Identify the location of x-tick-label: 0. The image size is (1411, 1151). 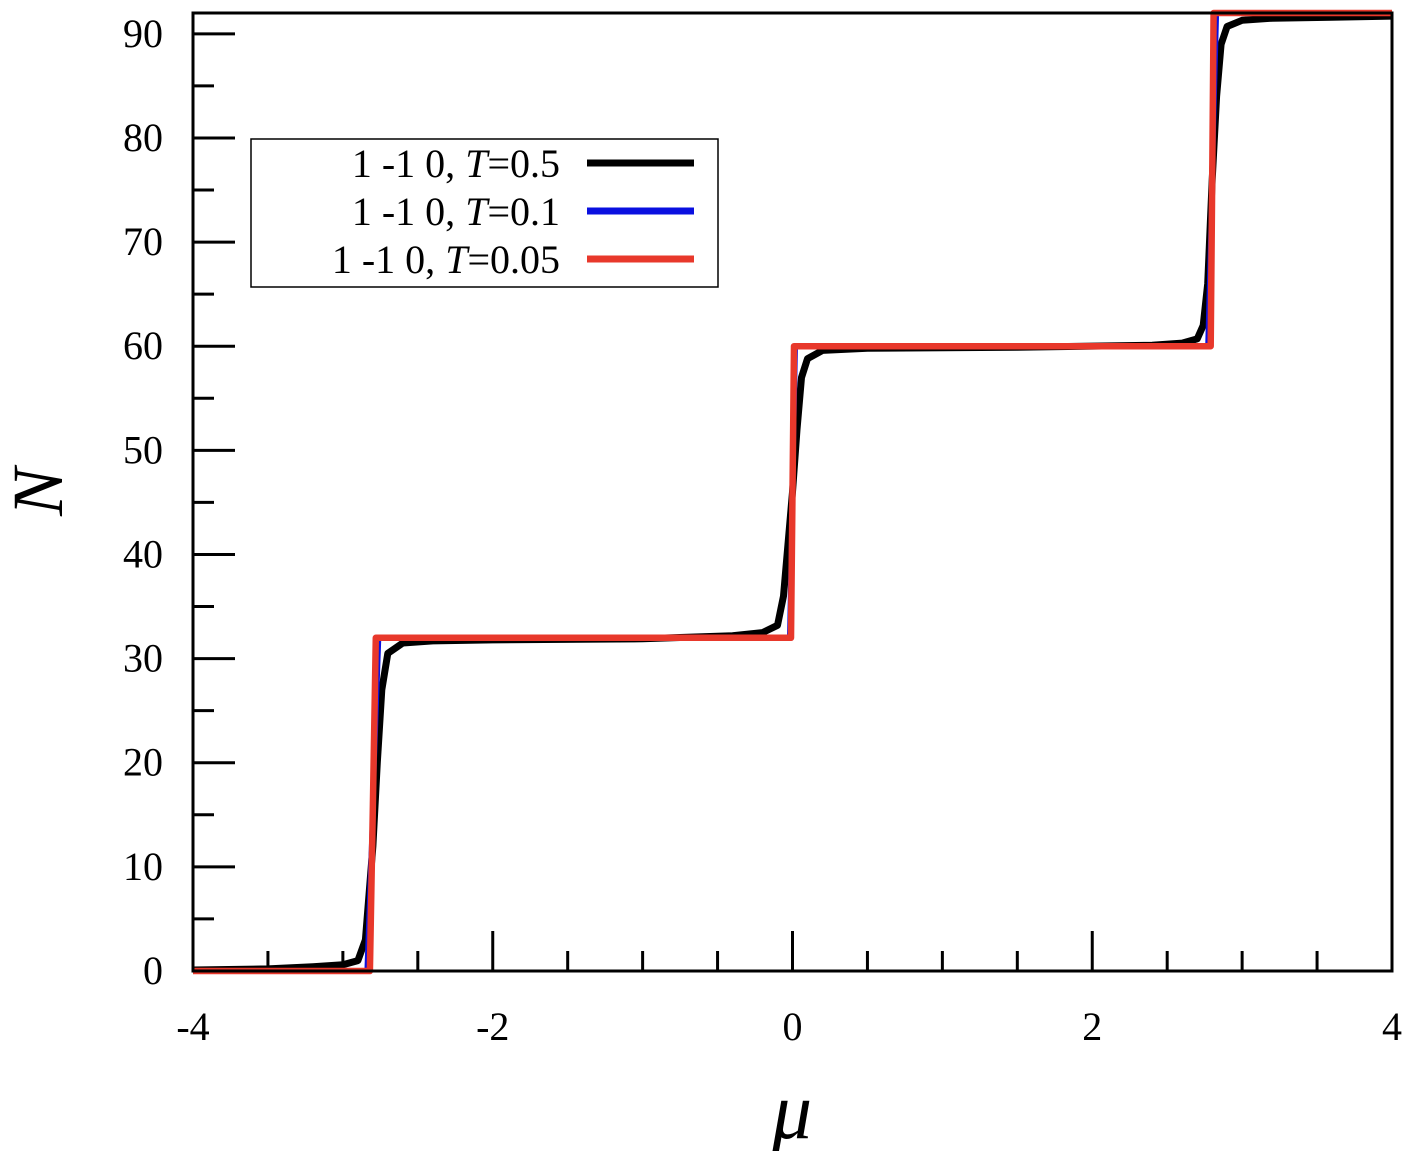
(793, 1026).